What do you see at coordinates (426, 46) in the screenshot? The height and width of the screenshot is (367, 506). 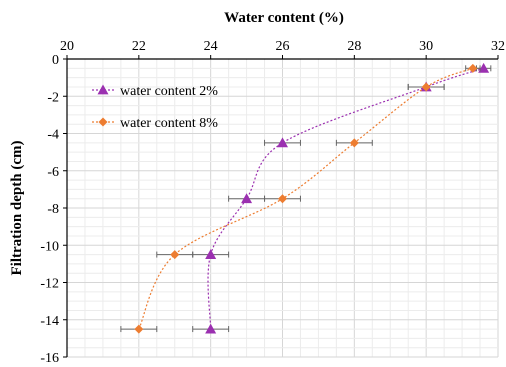 I see `x-tick-label: 30` at bounding box center [426, 46].